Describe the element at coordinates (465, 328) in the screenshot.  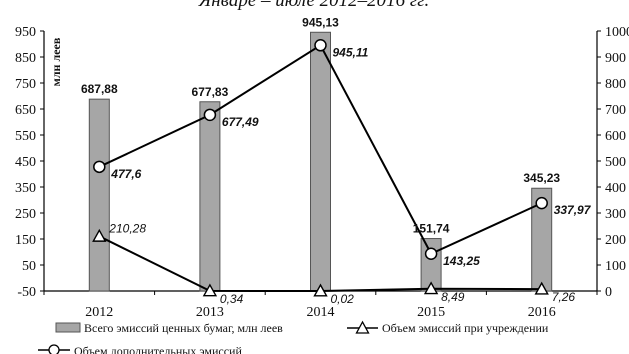
I see `legend-label-triangle: Объем эмиссий при учреждении` at that location.